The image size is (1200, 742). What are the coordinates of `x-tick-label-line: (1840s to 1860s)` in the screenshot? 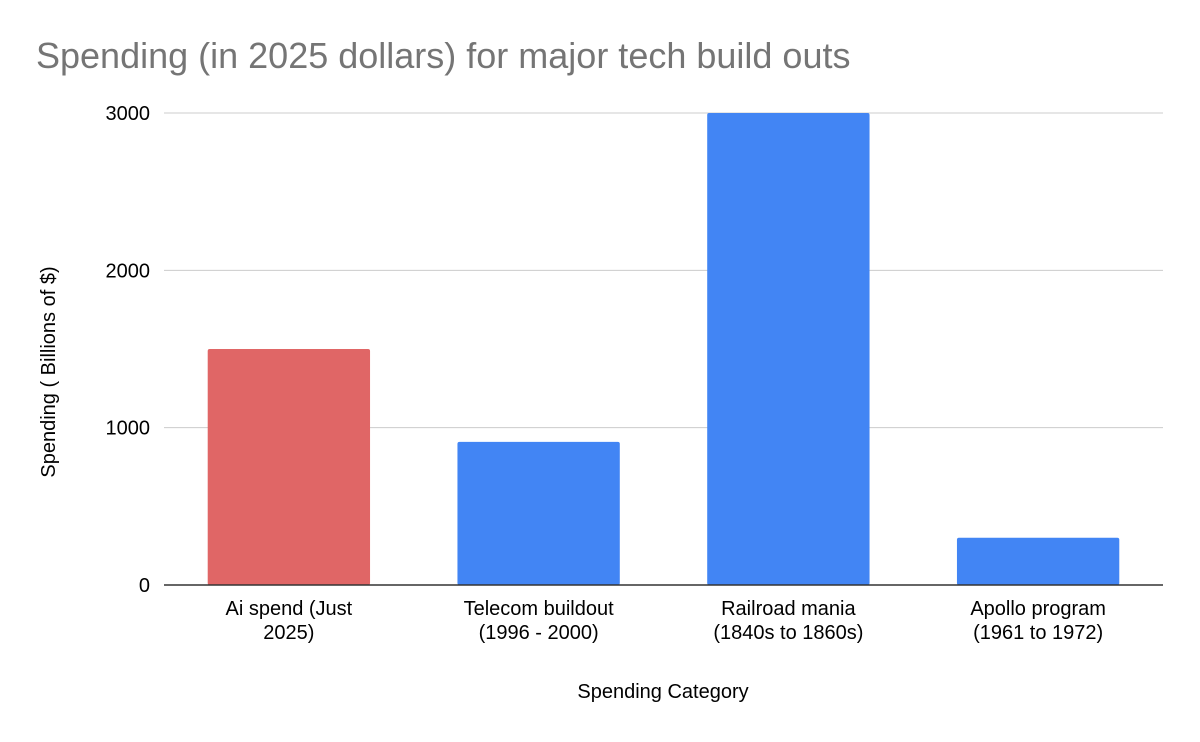 It's located at (788, 633).